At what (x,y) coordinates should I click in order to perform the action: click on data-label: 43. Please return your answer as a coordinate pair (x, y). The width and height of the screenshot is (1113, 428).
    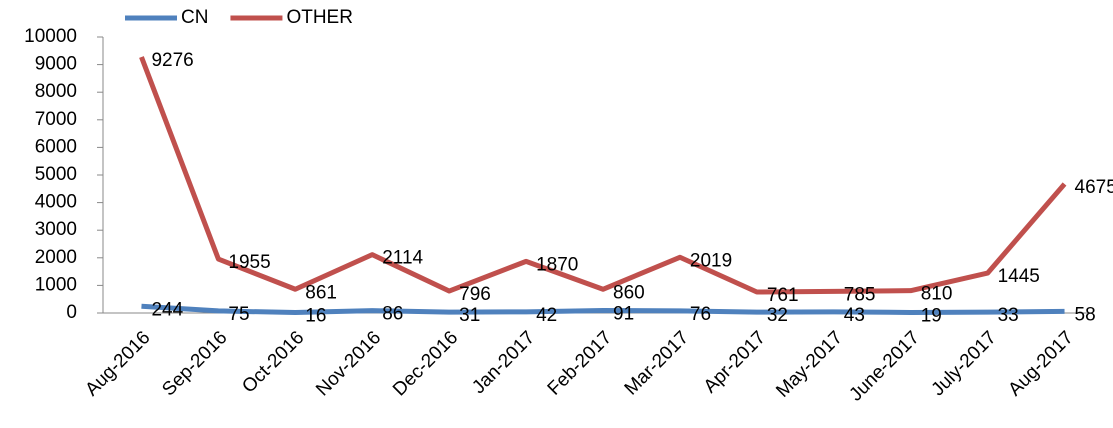
    Looking at the image, I should click on (854, 315).